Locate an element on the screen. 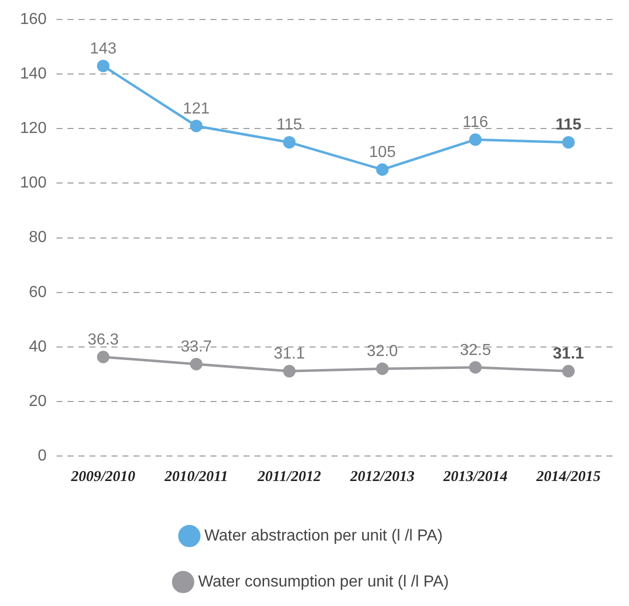  y-tick-label: 100 is located at coordinates (33, 183).